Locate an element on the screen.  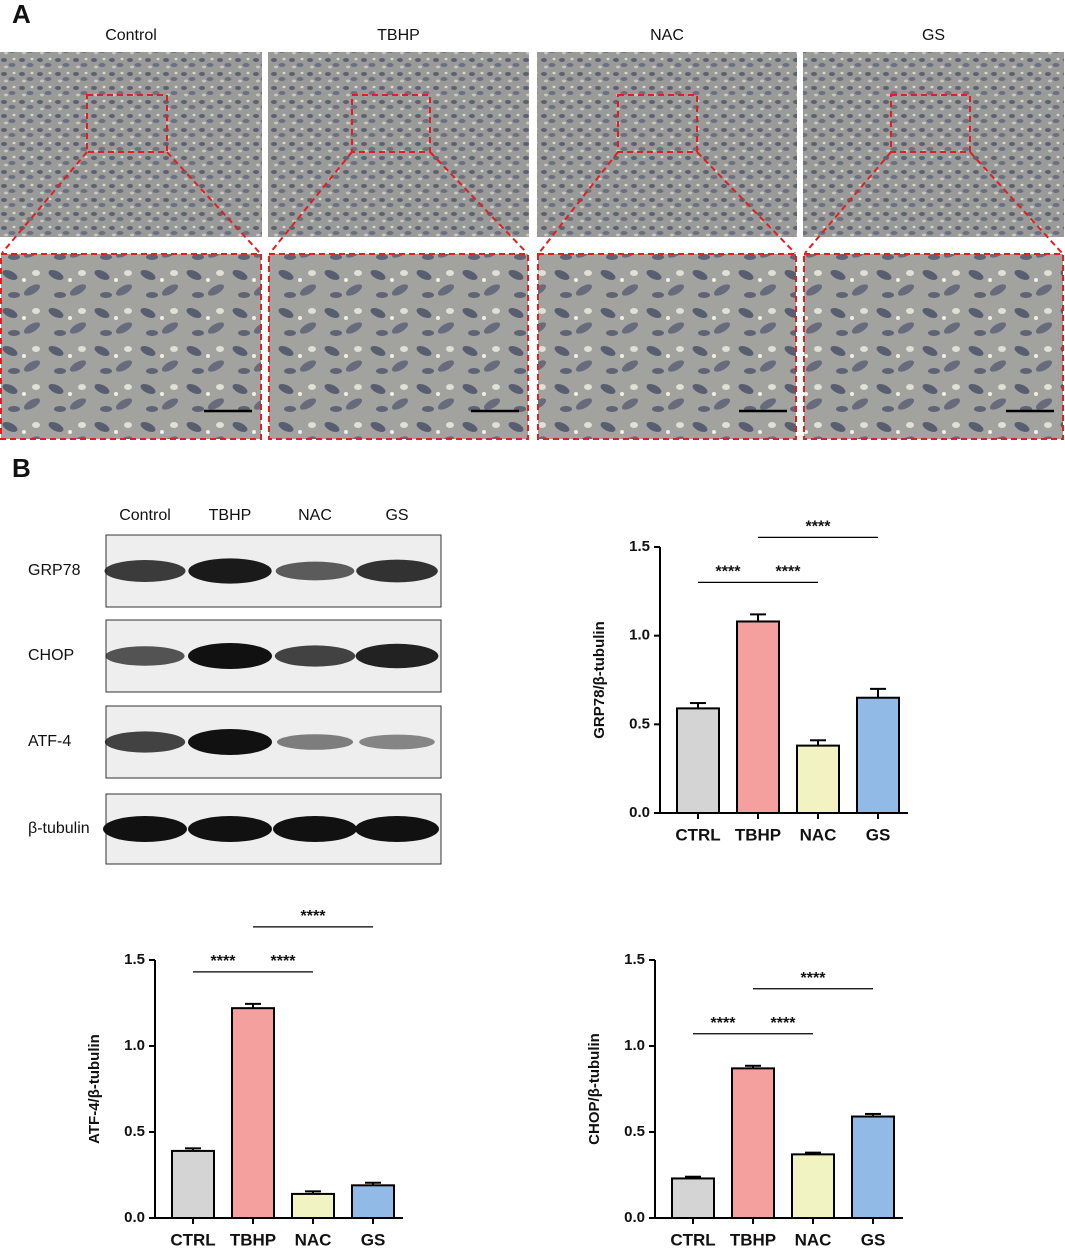
panel-label: B is located at coordinates (21, 468).